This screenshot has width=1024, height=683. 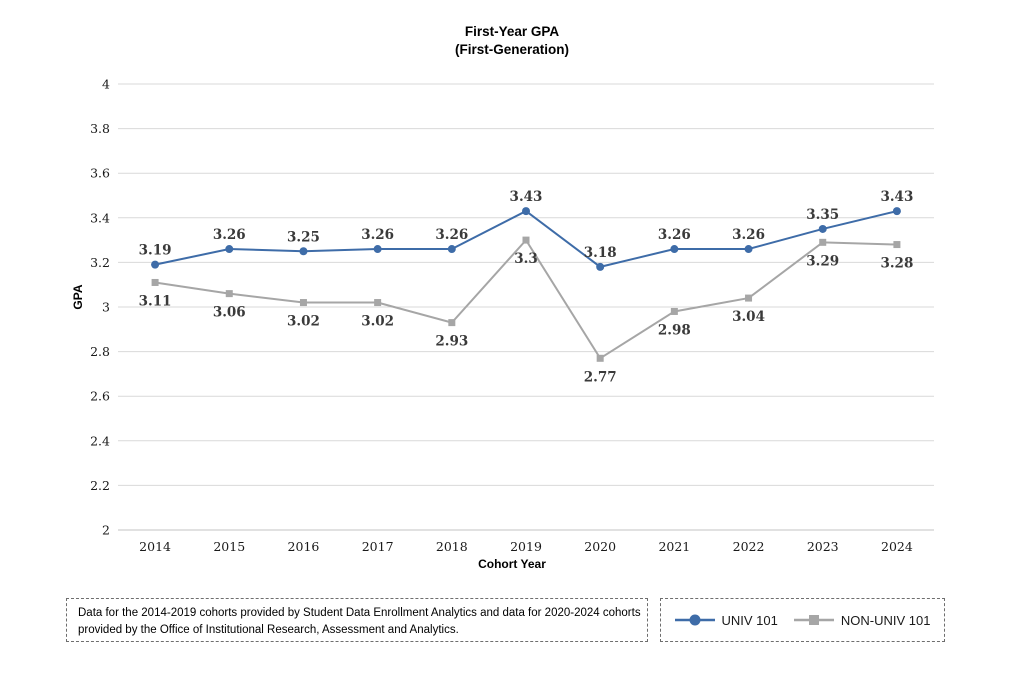 I want to click on data-label: 3.18, so click(x=600, y=253).